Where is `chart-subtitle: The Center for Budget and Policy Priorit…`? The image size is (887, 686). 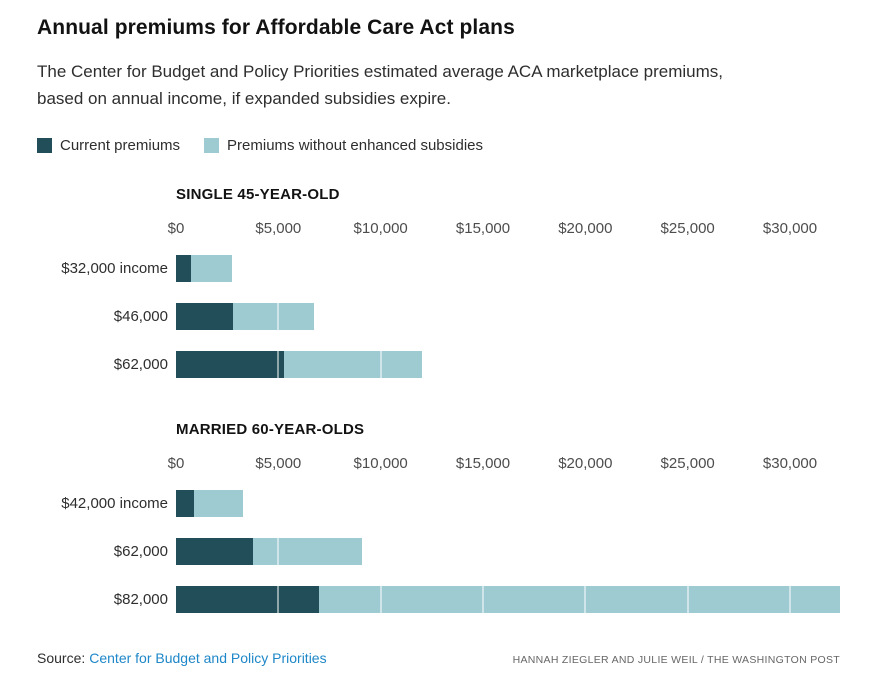 chart-subtitle: The Center for Budget and Policy Priorit… is located at coordinates (380, 85).